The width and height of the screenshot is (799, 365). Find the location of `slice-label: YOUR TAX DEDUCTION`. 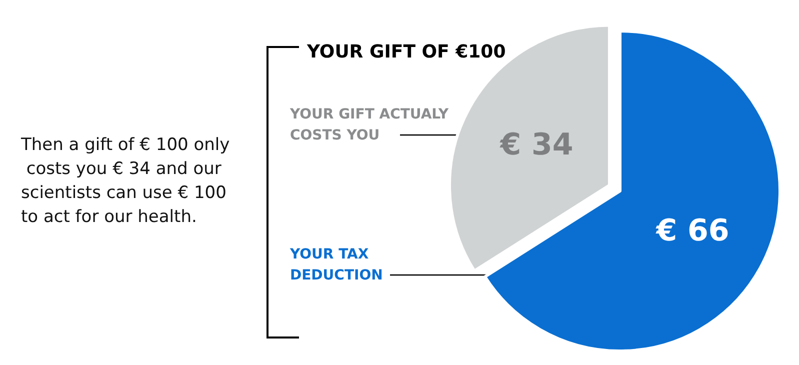

slice-label: YOUR TAX DEDUCTION is located at coordinates (336, 265).